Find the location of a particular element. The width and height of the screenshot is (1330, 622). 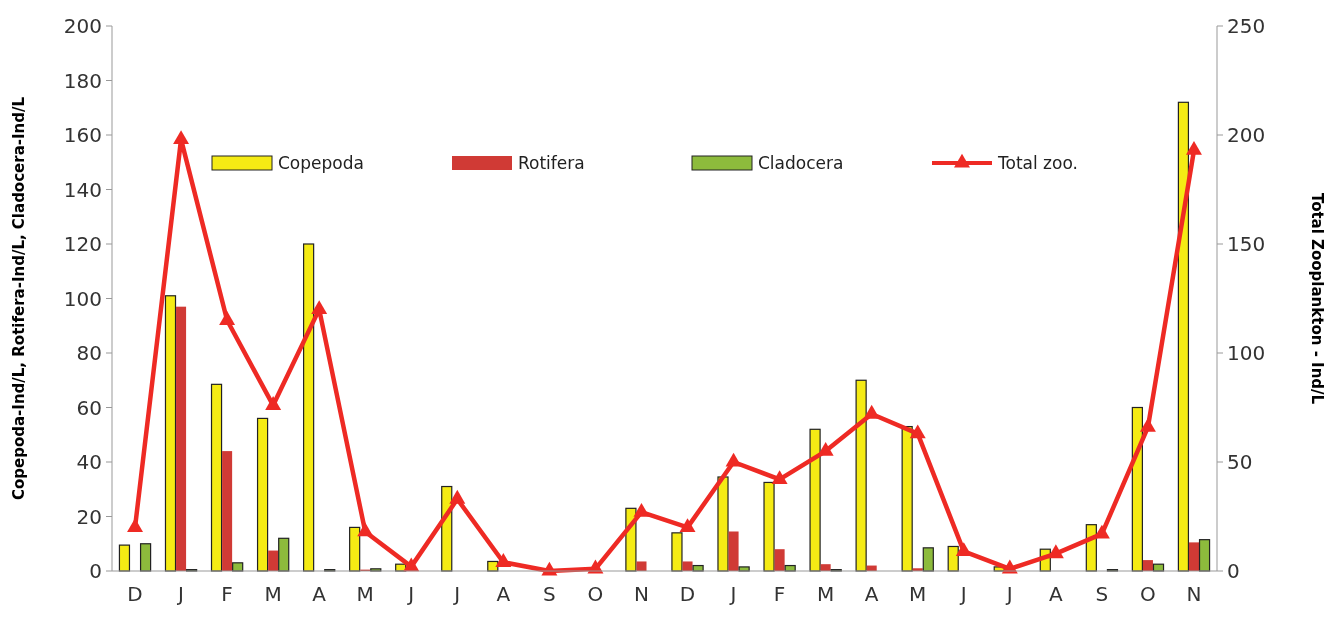

y-tick-label: 40 is located at coordinates (89, 462).